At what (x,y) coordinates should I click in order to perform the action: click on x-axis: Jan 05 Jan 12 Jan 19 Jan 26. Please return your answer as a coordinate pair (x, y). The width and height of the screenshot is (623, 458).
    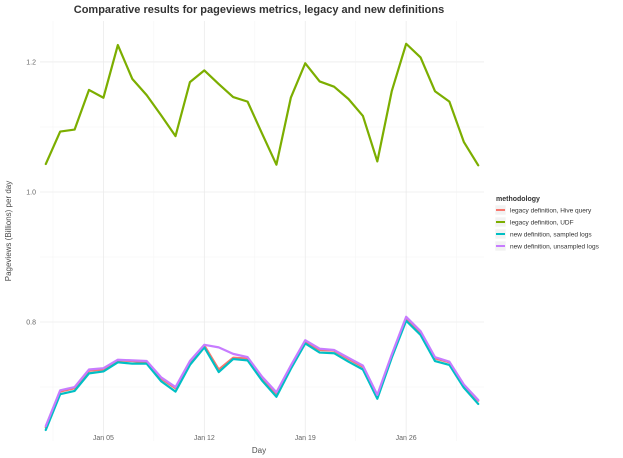
    Looking at the image, I should click on (255, 438).